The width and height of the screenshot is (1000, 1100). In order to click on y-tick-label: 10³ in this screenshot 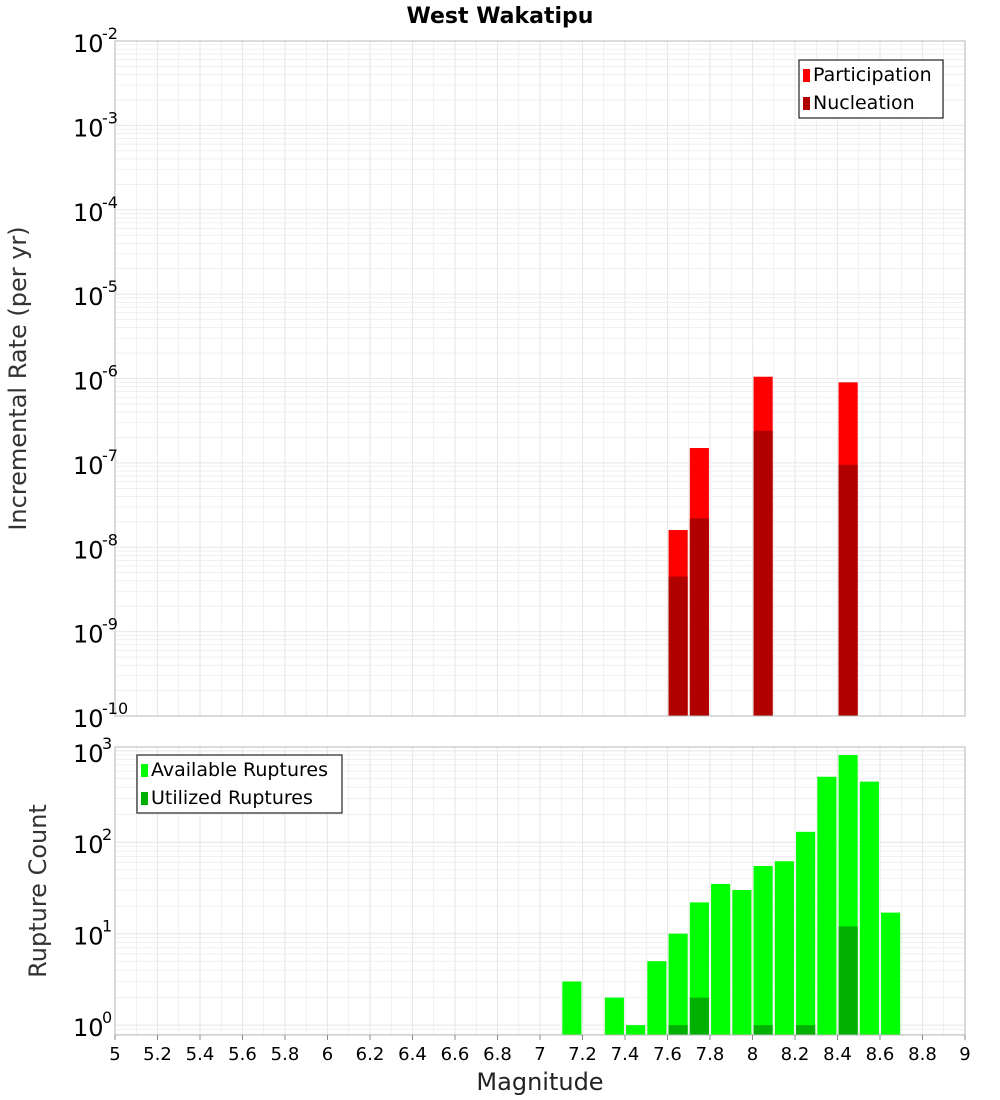, I will do `click(92, 751)`.